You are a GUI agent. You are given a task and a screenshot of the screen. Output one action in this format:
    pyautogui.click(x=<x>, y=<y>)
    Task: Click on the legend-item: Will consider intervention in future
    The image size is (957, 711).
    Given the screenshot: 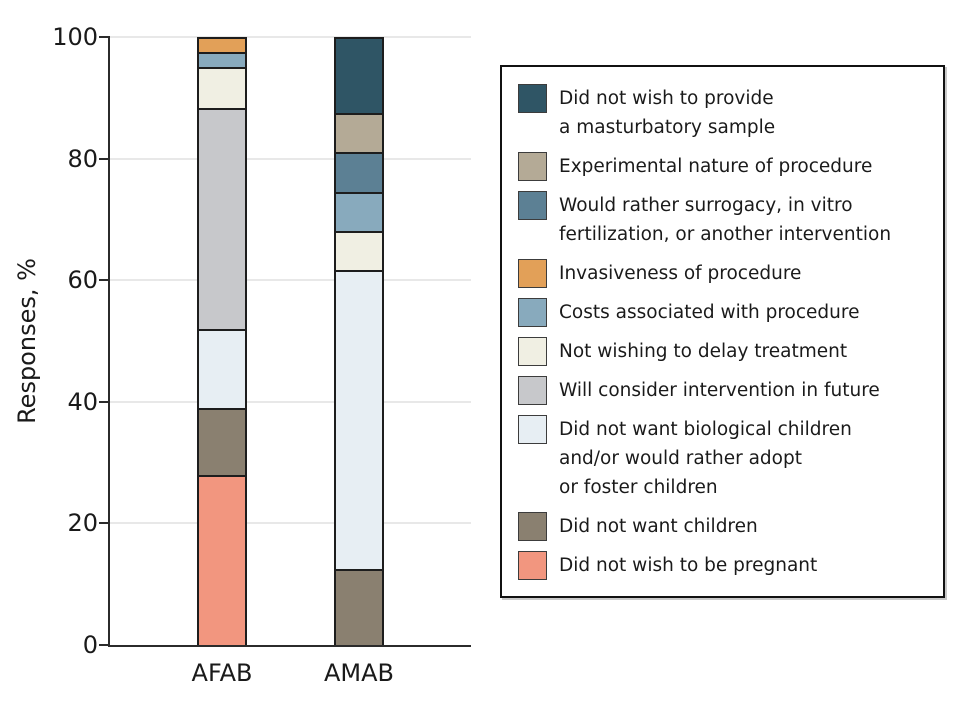 What is the action you would take?
    pyautogui.click(x=726, y=390)
    